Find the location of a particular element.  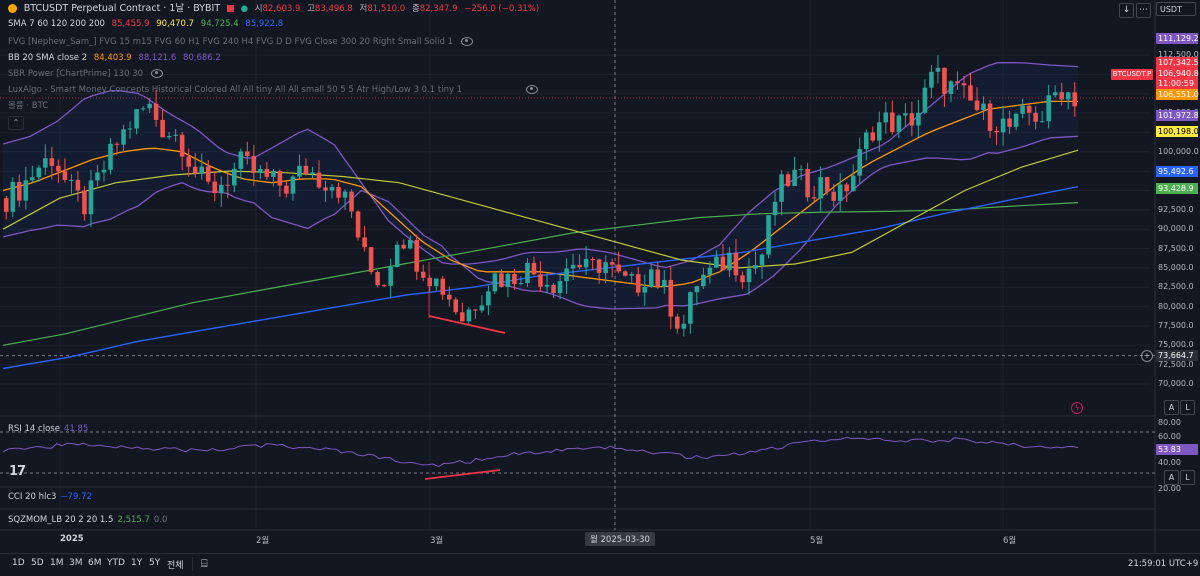

add-alert-icon: + is located at coordinates (1147, 356).